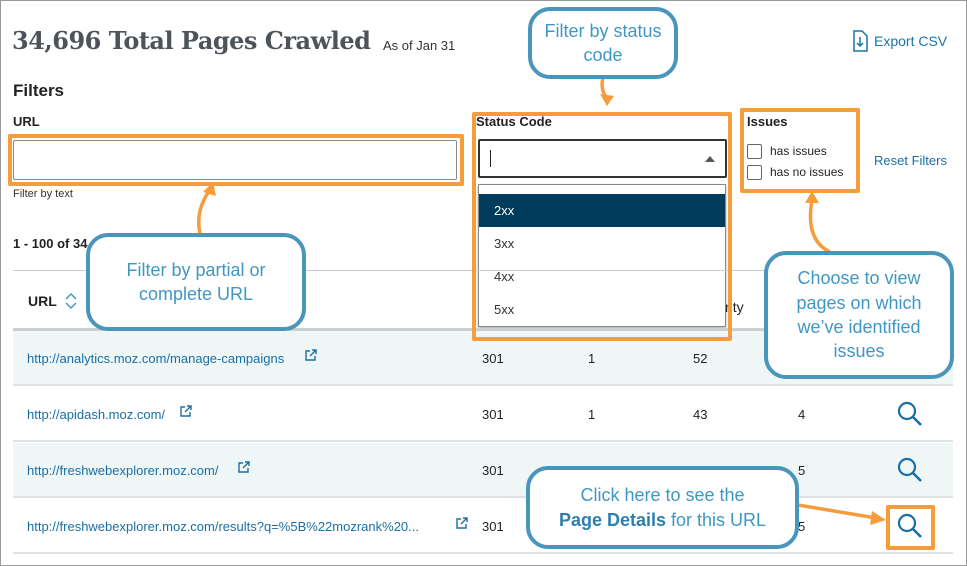 The image size is (967, 566). Describe the element at coordinates (196, 282) in the screenshot. I see `url-filter-callout: Filter by partial or complete URL` at that location.